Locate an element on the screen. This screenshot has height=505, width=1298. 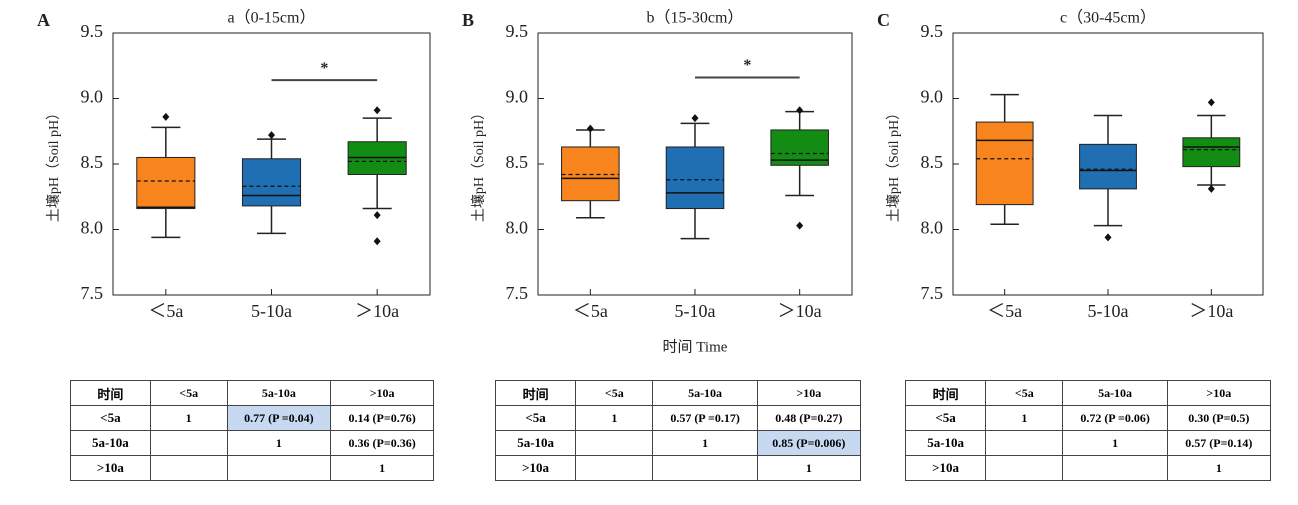
table-cell: 0.85 (P=0.006) is located at coordinates (809, 443).